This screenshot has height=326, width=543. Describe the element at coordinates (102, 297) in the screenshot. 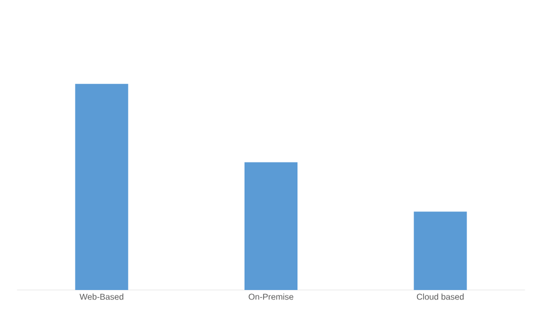

I see `x-tick-label: Web-Based` at that location.